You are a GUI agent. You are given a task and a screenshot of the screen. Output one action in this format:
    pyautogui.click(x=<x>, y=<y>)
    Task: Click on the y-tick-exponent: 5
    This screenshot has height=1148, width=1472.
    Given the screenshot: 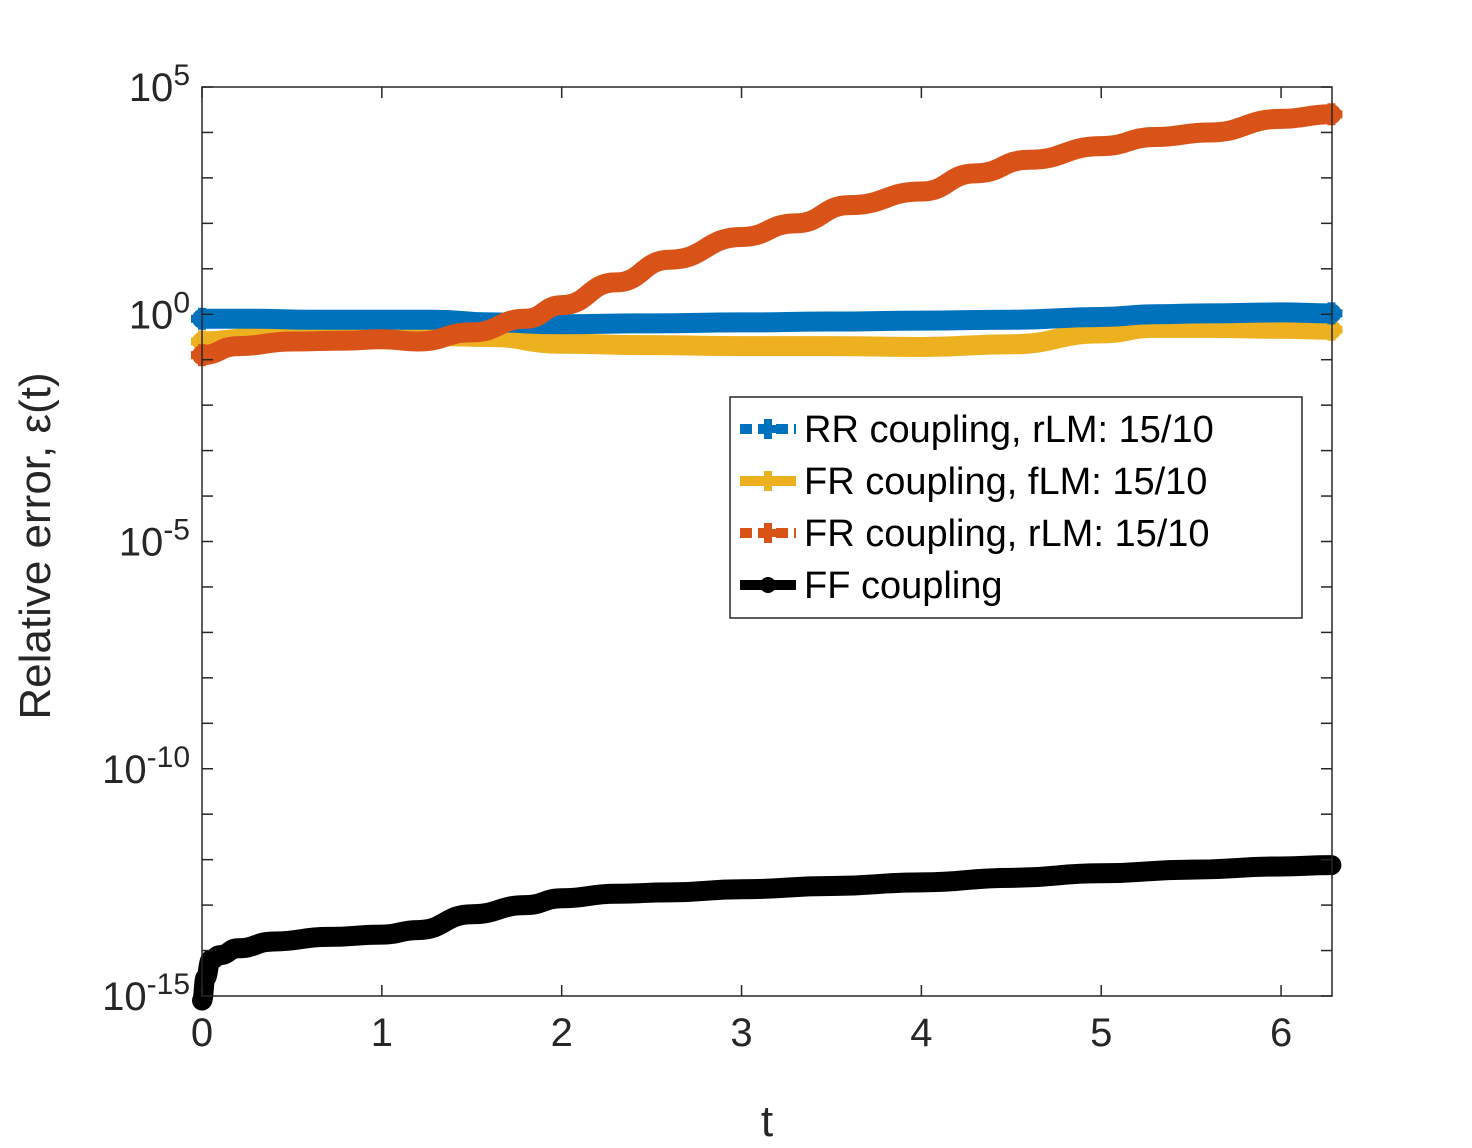 What is the action you would take?
    pyautogui.click(x=181, y=75)
    